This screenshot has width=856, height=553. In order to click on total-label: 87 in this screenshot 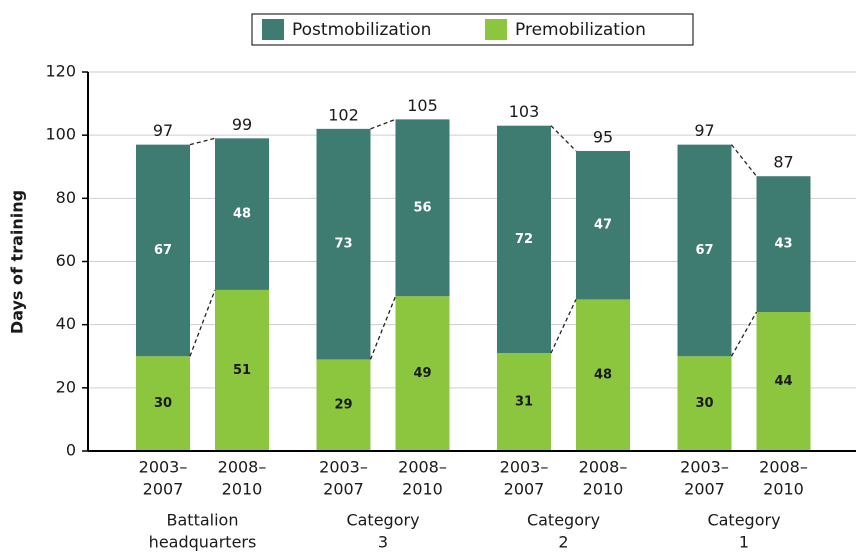, I will do `click(783, 162)`.